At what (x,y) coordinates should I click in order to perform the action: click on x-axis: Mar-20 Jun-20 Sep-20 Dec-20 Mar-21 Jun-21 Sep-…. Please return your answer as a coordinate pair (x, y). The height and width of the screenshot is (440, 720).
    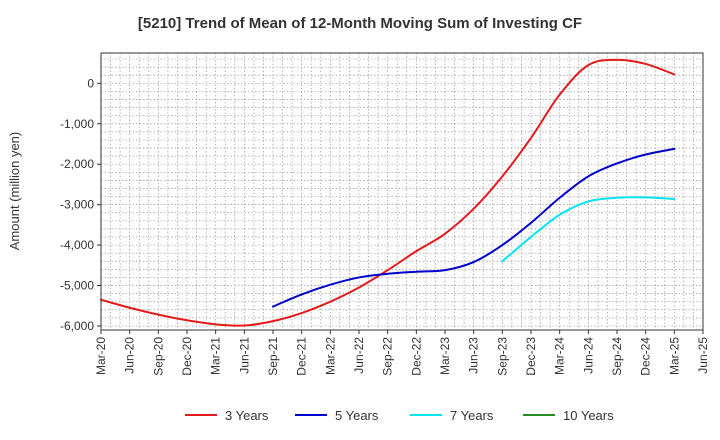
    Looking at the image, I should click on (402, 353).